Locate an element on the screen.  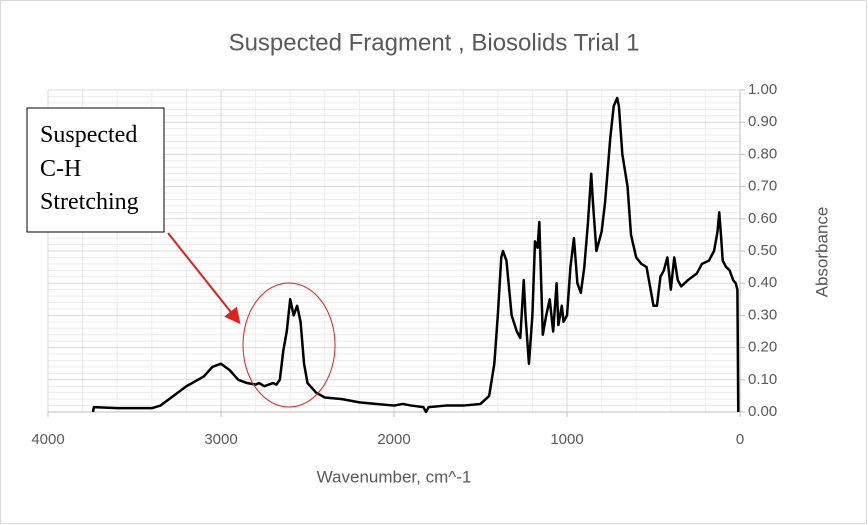
annotation-arrow is located at coordinates (204, 278).